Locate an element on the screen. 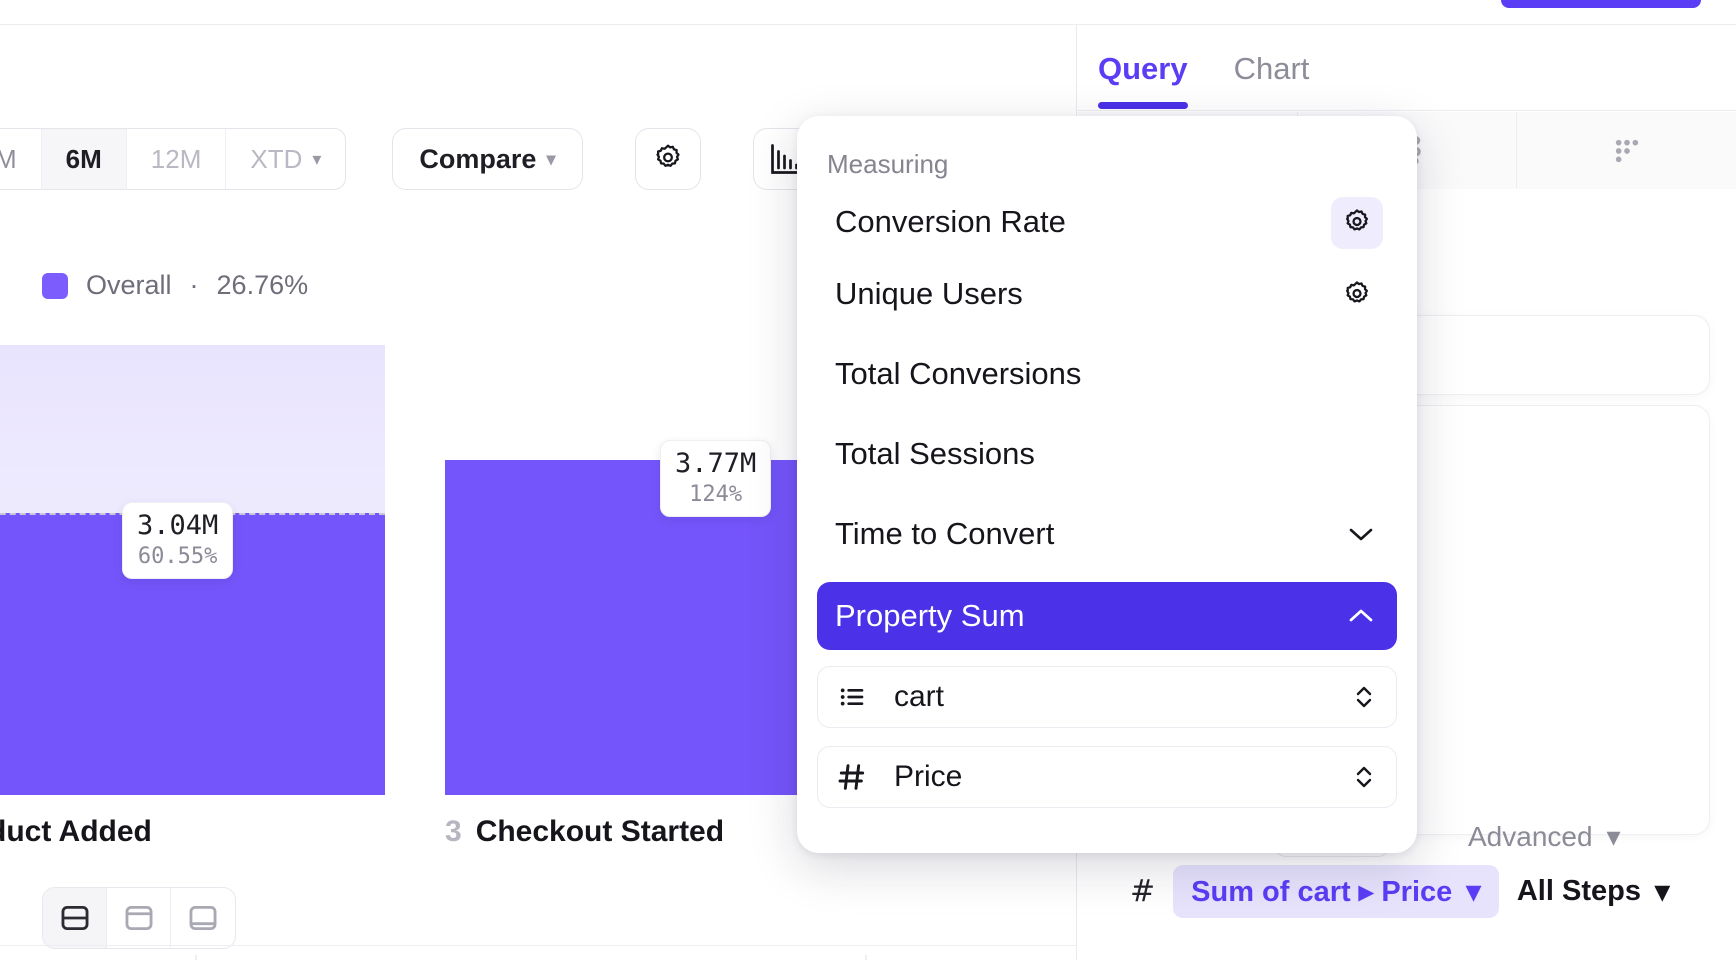  measure-option-time-to-convert: Time to Convert is located at coordinates (1107, 534).